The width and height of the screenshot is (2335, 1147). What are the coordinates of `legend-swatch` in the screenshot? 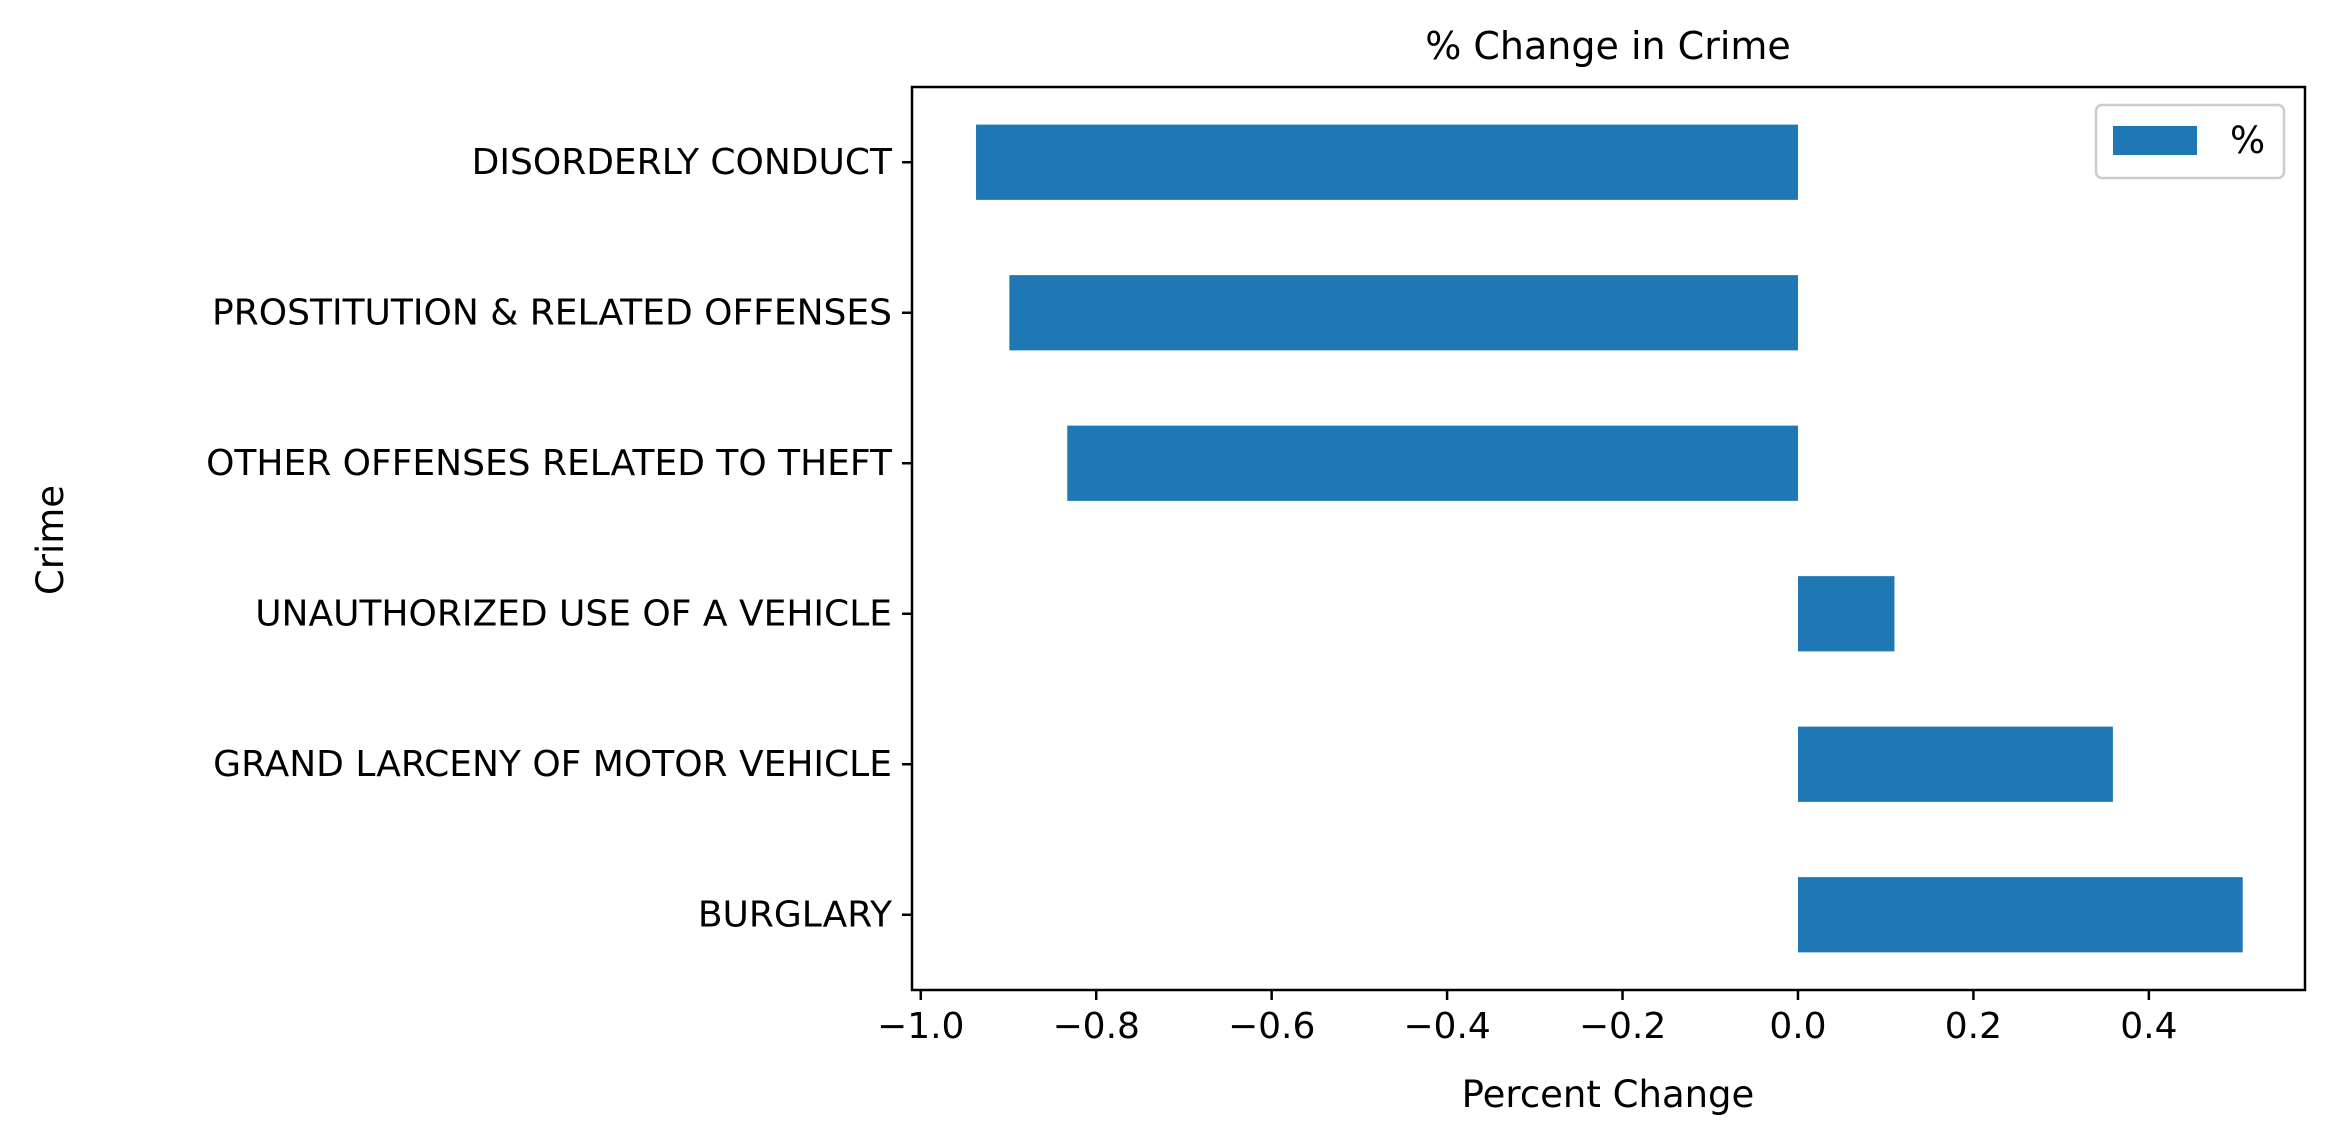 It's located at (2155, 140).